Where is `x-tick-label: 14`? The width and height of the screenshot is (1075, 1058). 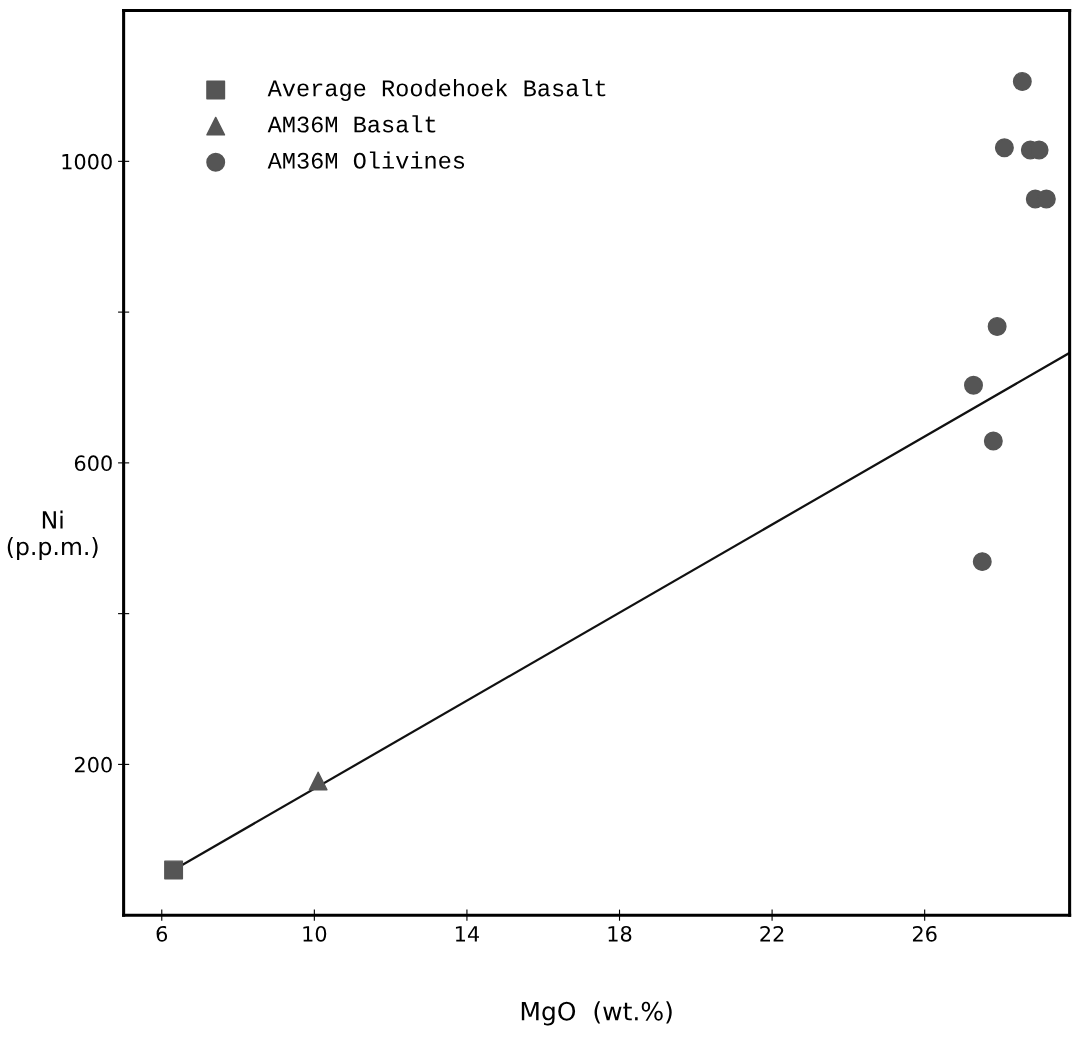
x-tick-label: 14 is located at coordinates (467, 934).